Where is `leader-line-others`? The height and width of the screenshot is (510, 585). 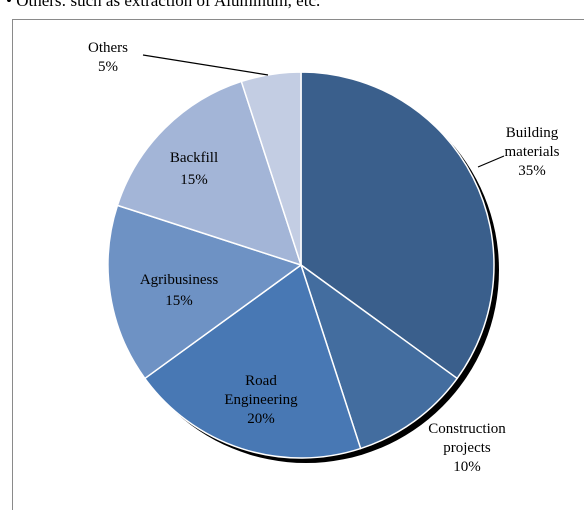 leader-line-others is located at coordinates (205, 65).